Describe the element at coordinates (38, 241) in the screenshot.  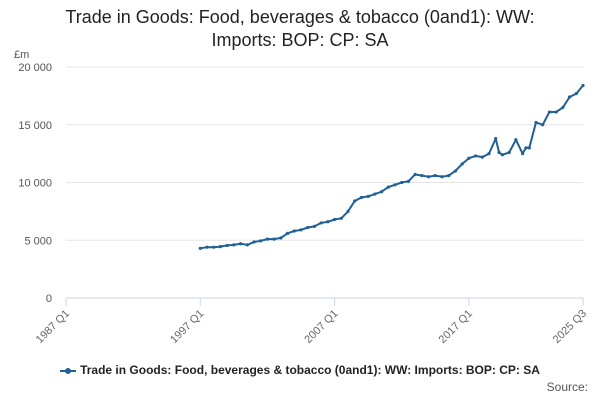
I see `y-tick-label: 5 000` at that location.